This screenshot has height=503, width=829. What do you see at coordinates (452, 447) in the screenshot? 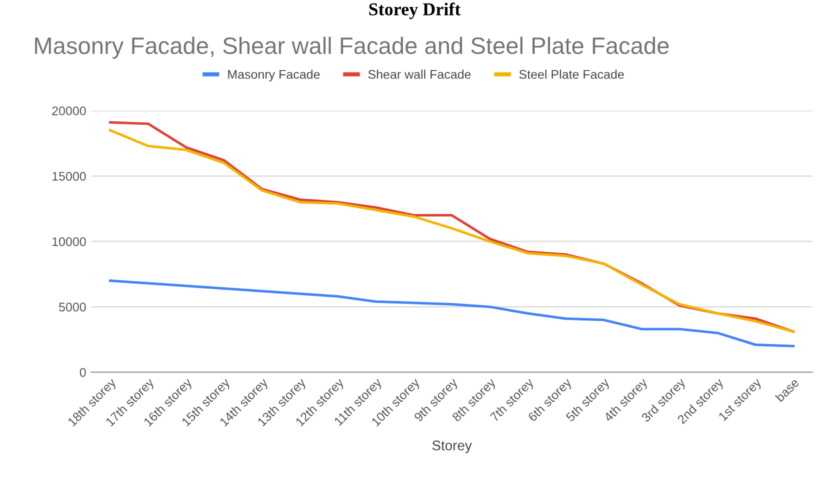
I see `x-axis-title: Storey` at bounding box center [452, 447].